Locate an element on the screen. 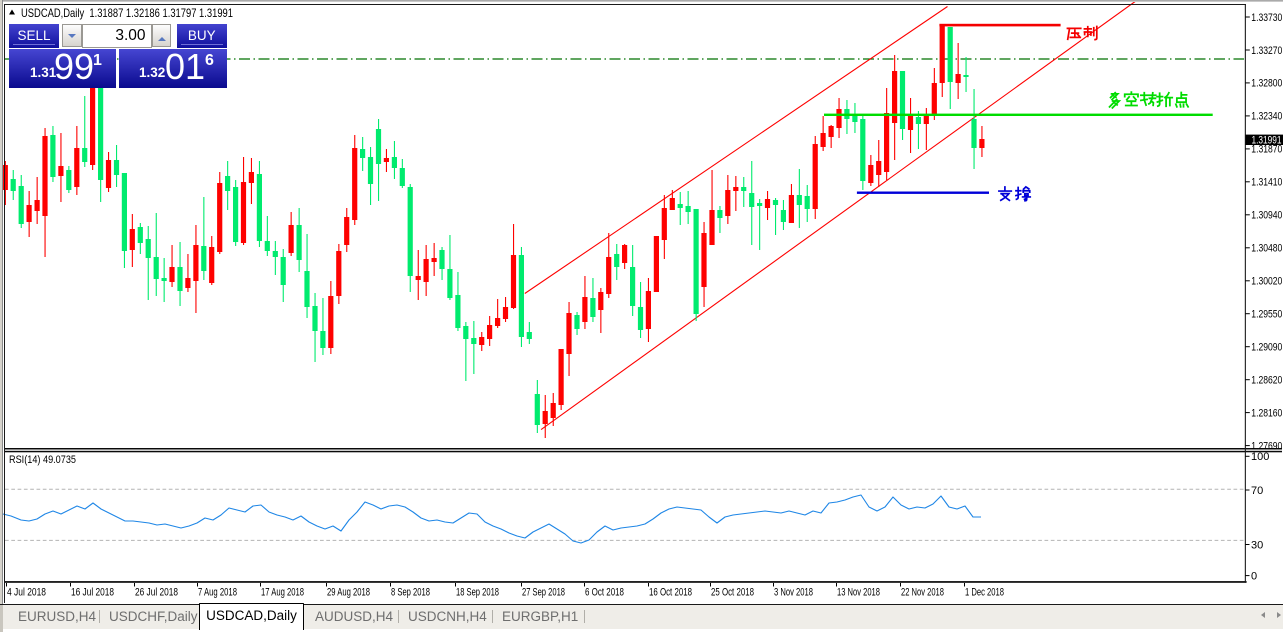 This screenshot has height=632, width=1283. svg-text: 8 Sep 2018 is located at coordinates (410, 593).